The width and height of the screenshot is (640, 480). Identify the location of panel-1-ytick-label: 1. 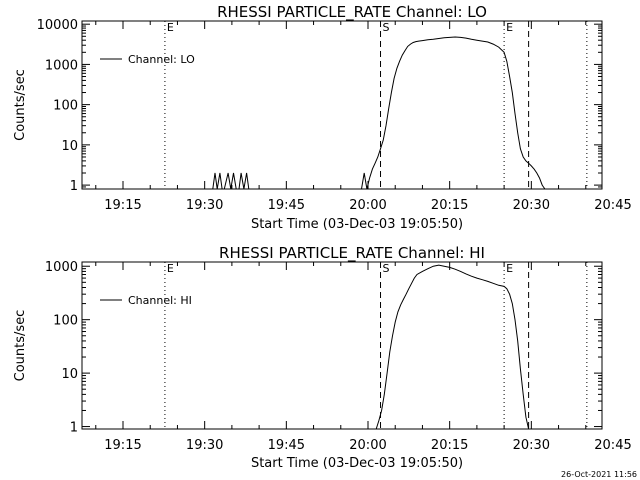
(74, 428).